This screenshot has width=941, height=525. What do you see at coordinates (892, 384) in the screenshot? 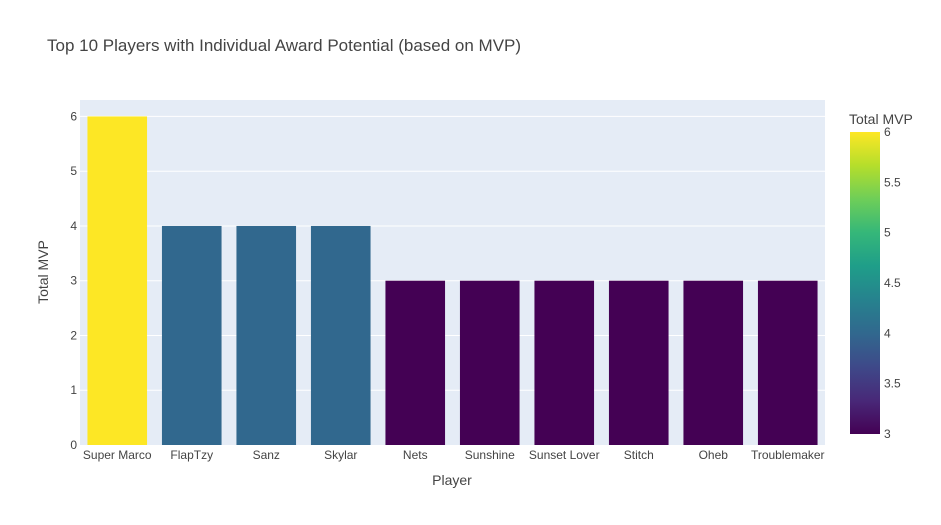
I see `colorbar-tick-label: 3.5` at bounding box center [892, 384].